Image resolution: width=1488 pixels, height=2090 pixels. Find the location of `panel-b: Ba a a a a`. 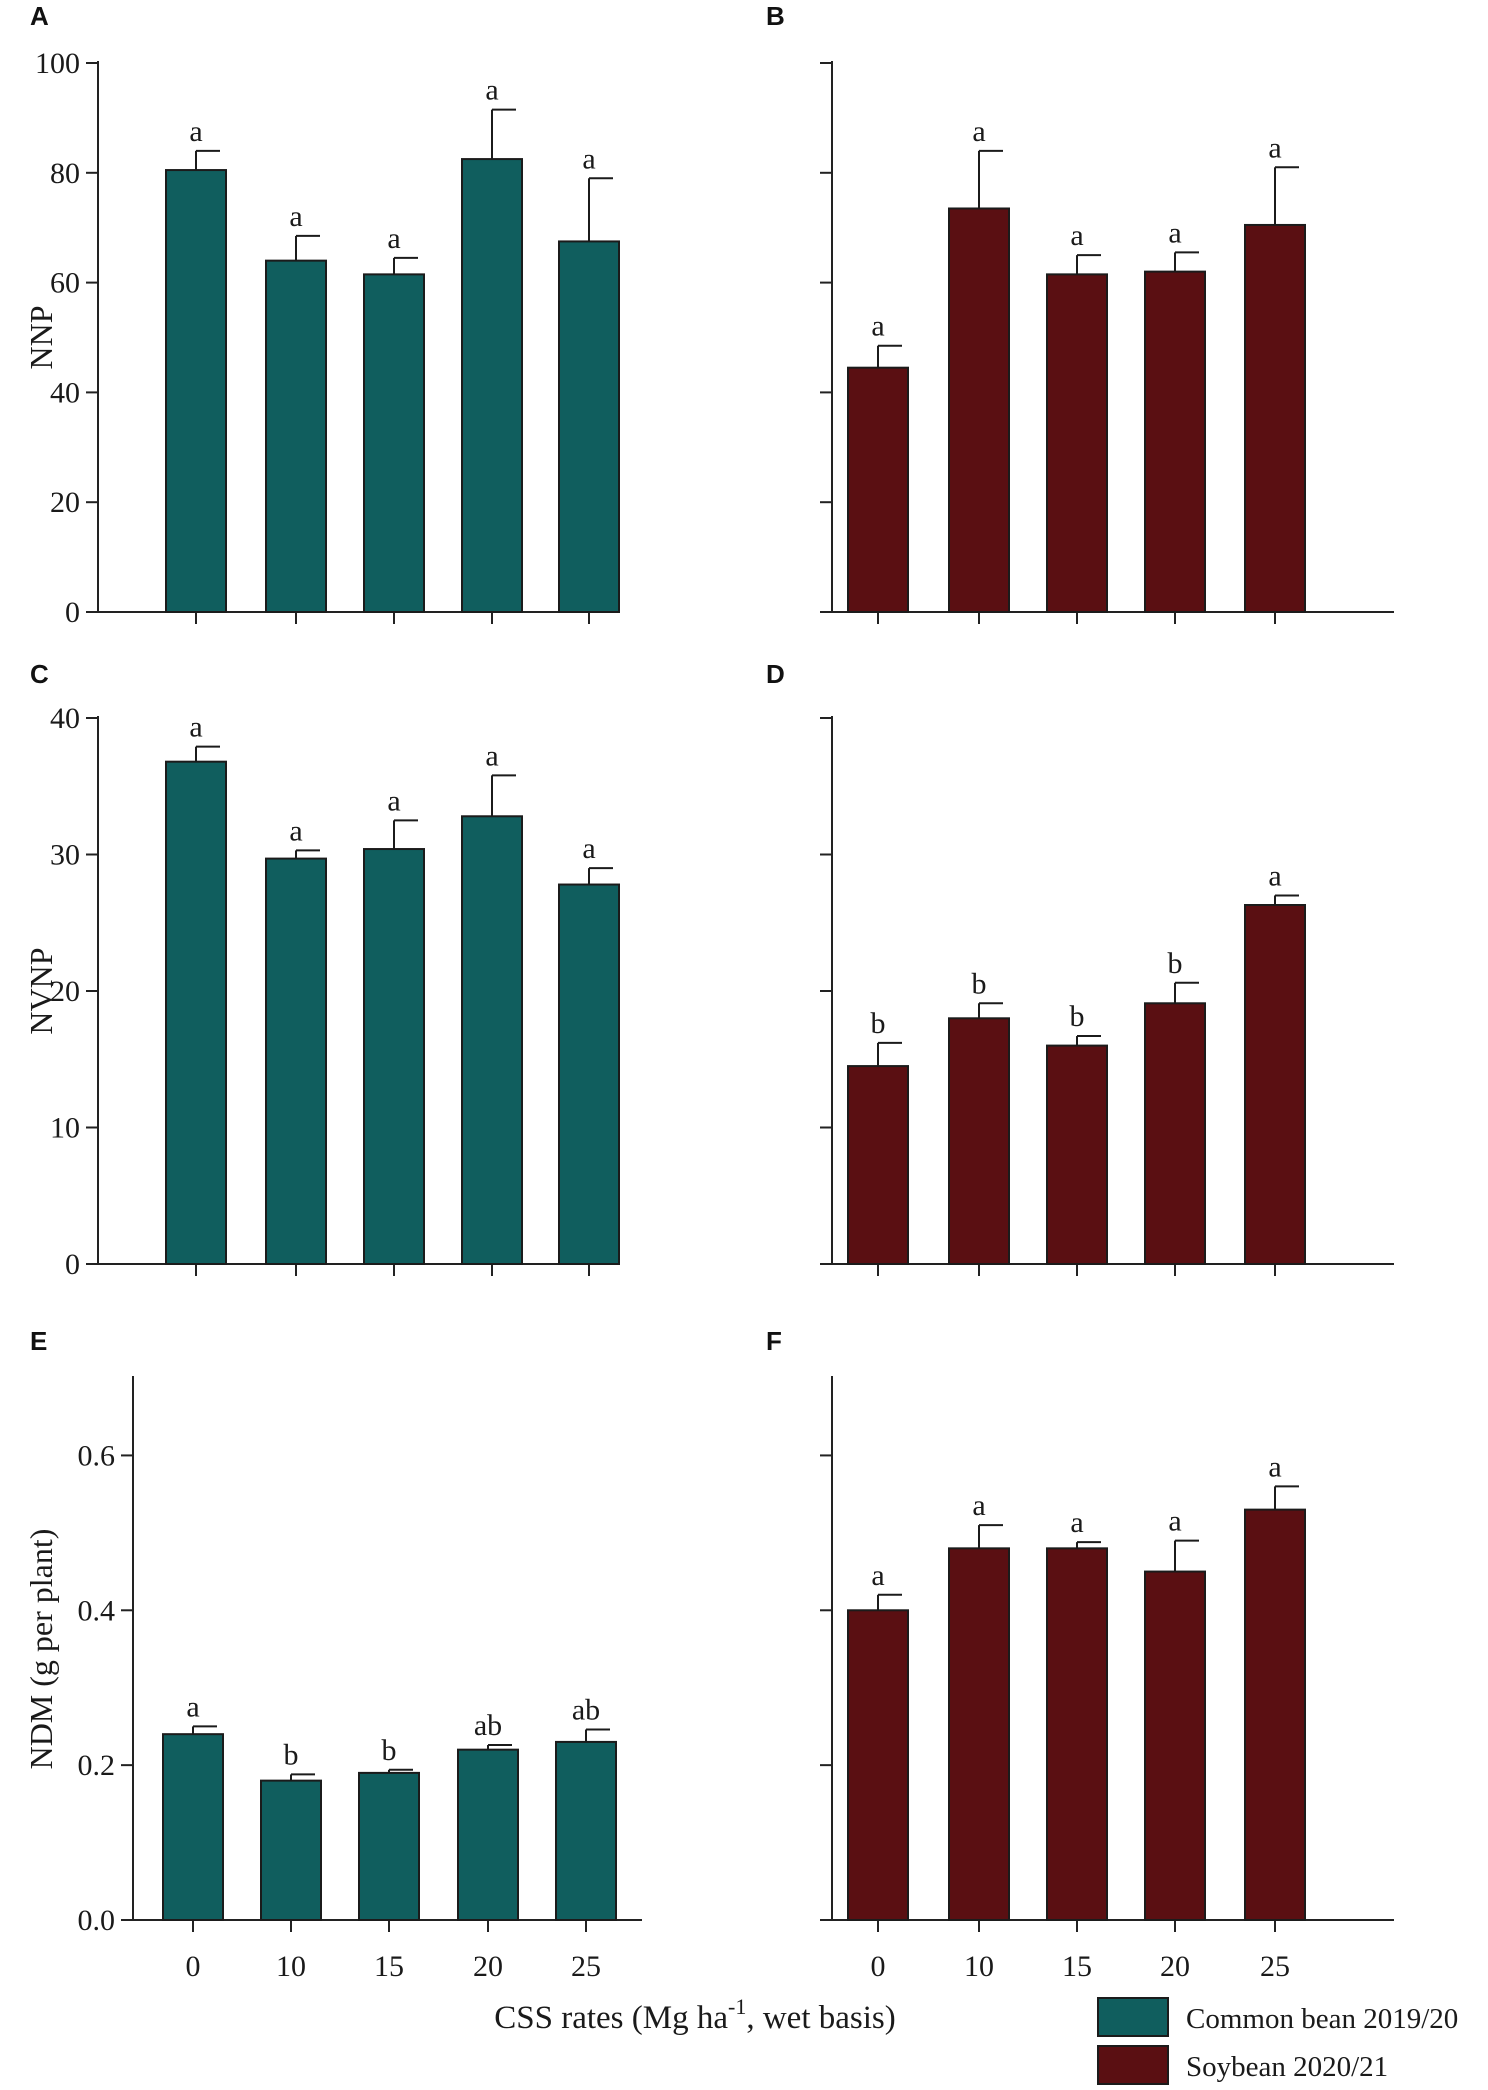

panel-b: Ba a a a a is located at coordinates (1080, 312).